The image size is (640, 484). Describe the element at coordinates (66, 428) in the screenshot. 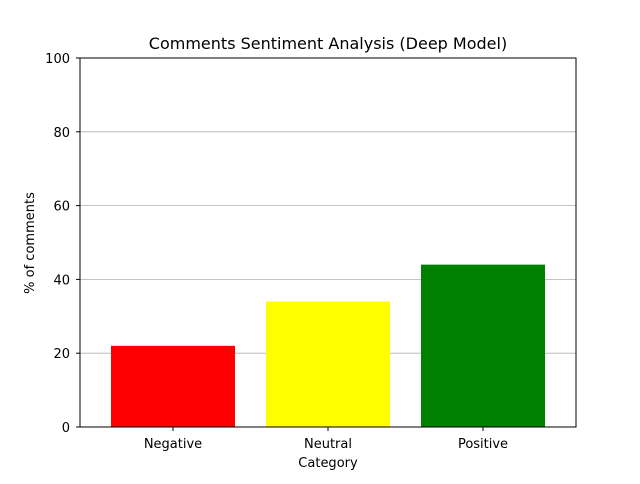

I see `y-tick-label: 0` at that location.